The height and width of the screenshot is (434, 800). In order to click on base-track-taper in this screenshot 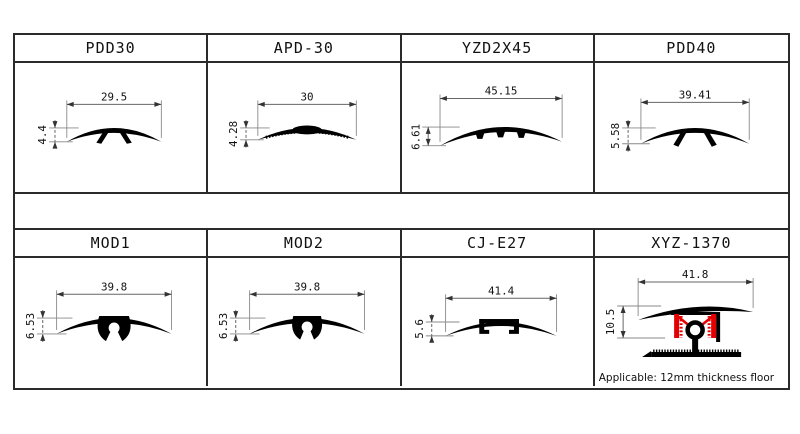, I will do `click(646, 354)`.